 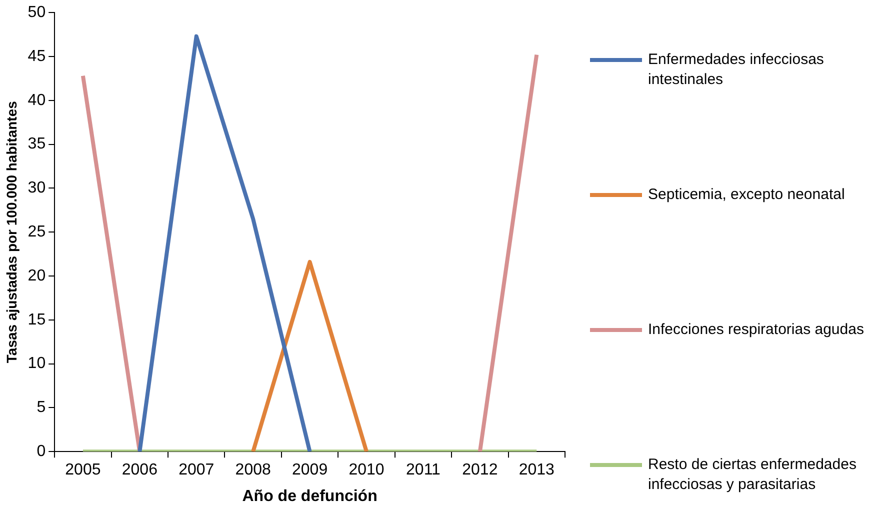 What do you see at coordinates (753, 475) in the screenshot?
I see `legend-label: Resto de ciertas enfermedades infecciosas y parasitarias` at bounding box center [753, 475].